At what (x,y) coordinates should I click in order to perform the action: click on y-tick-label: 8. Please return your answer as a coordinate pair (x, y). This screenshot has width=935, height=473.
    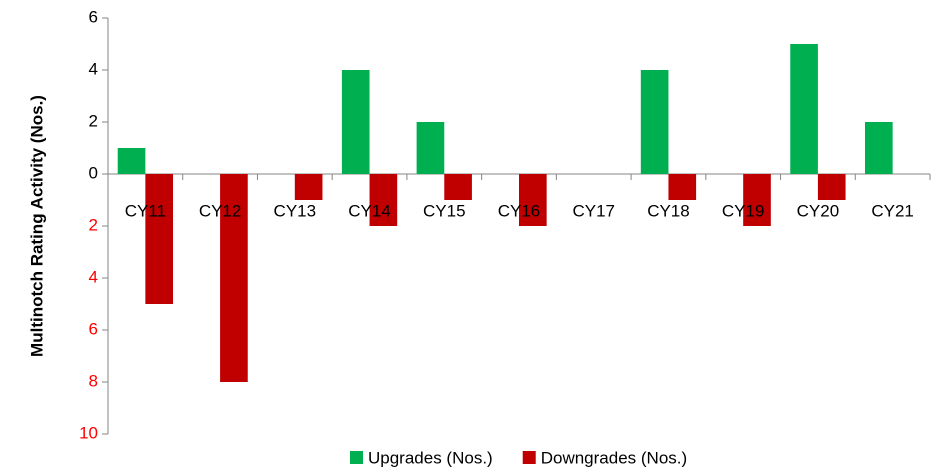
    Looking at the image, I should click on (93, 380).